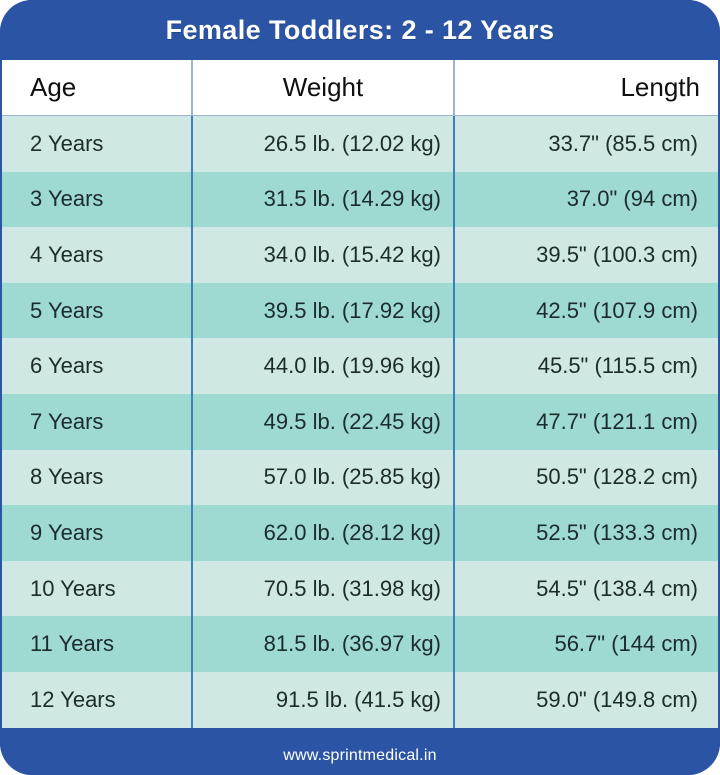  I want to click on cell-weight: 62.0 lb. (28.12 kg), so click(324, 533).